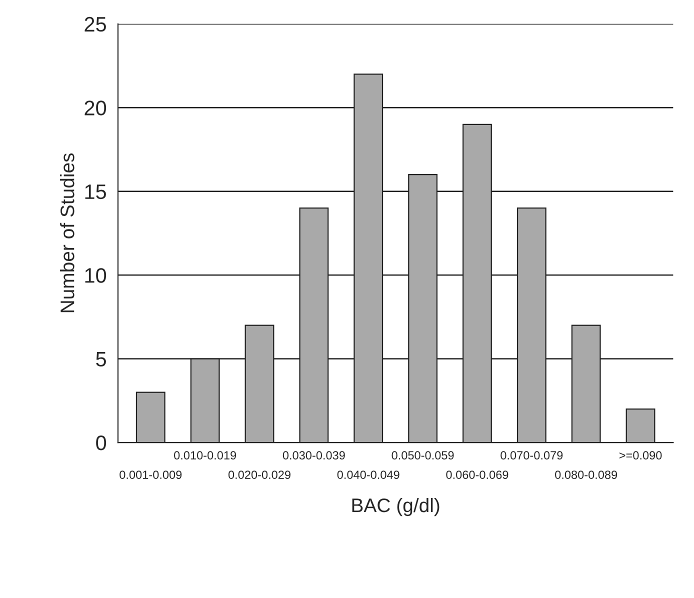 The width and height of the screenshot is (694, 598). What do you see at coordinates (205, 455) in the screenshot?
I see `x-tick-label: 0.010-0.019` at bounding box center [205, 455].